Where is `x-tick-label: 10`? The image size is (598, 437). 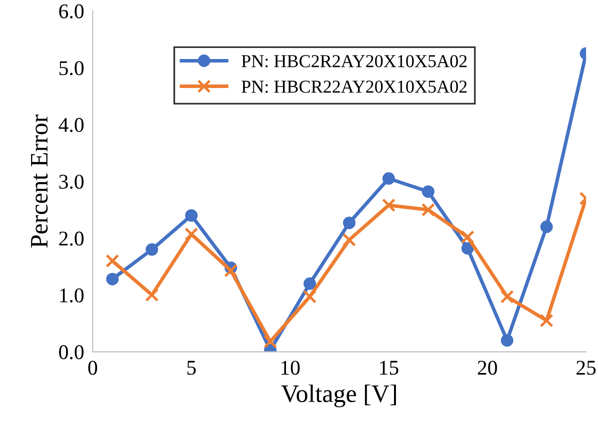
x-tick-label: 10 is located at coordinates (290, 367).